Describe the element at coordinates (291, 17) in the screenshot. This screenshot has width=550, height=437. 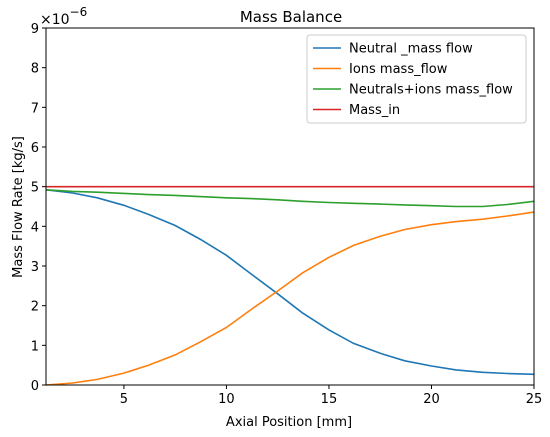
I see `chart-title: Mass Balance` at that location.